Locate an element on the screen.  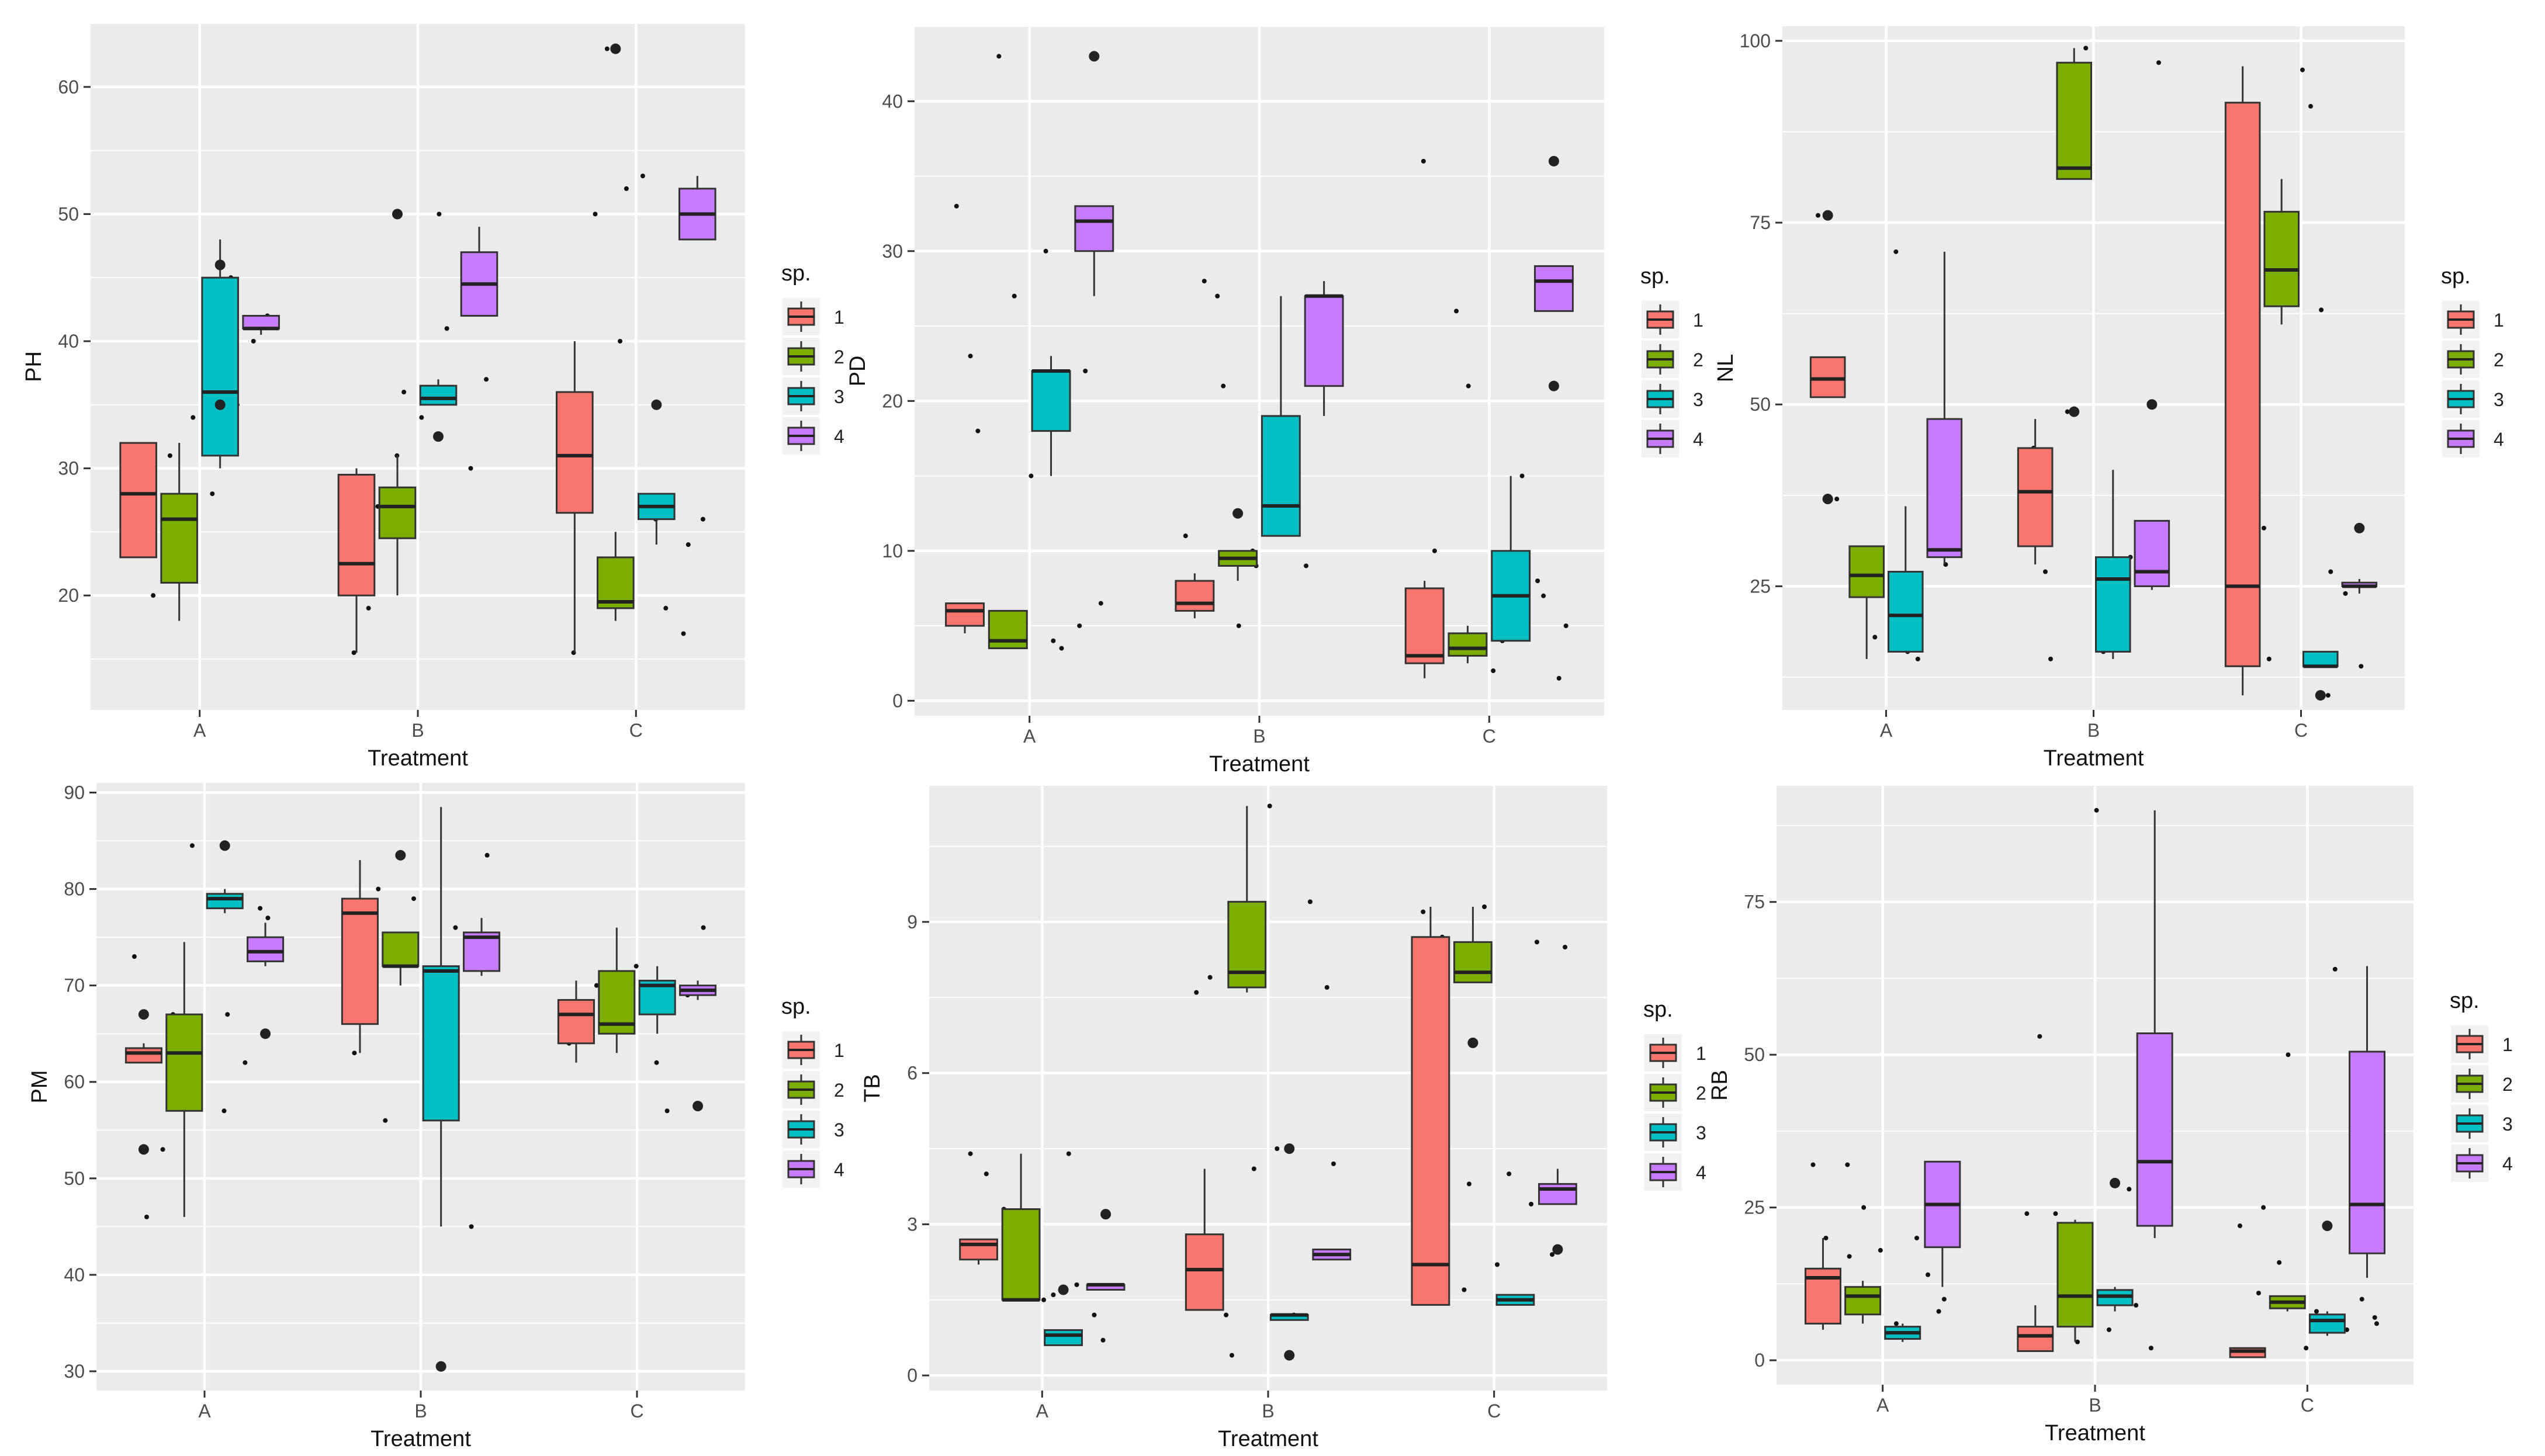
box-tb-C-sp3 is located at coordinates (1515, 1300).